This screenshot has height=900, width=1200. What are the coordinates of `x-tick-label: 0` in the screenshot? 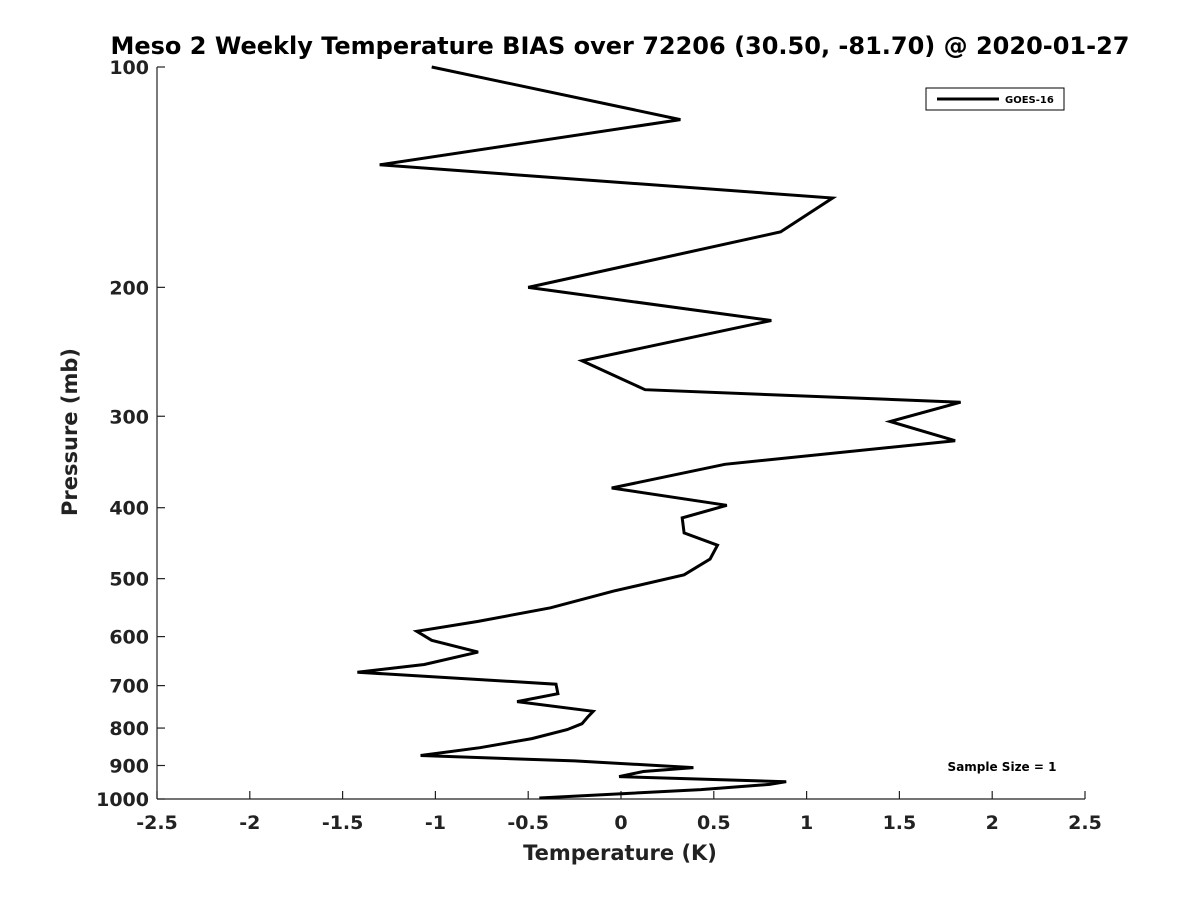 It's located at (620, 823).